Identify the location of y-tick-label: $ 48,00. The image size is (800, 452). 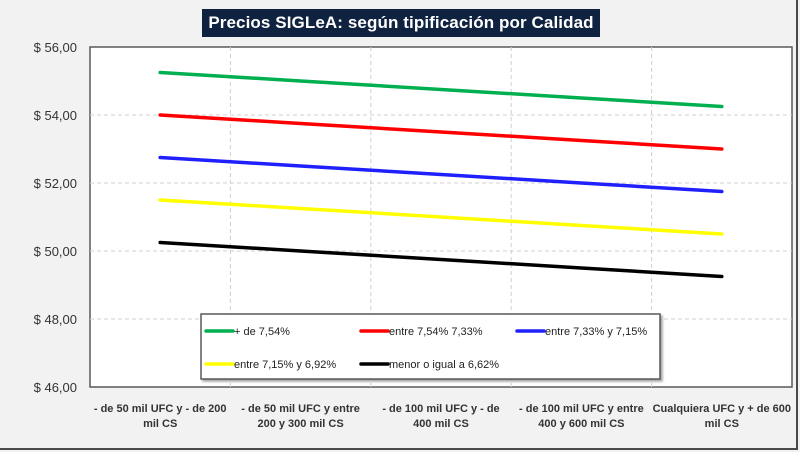
(55, 319).